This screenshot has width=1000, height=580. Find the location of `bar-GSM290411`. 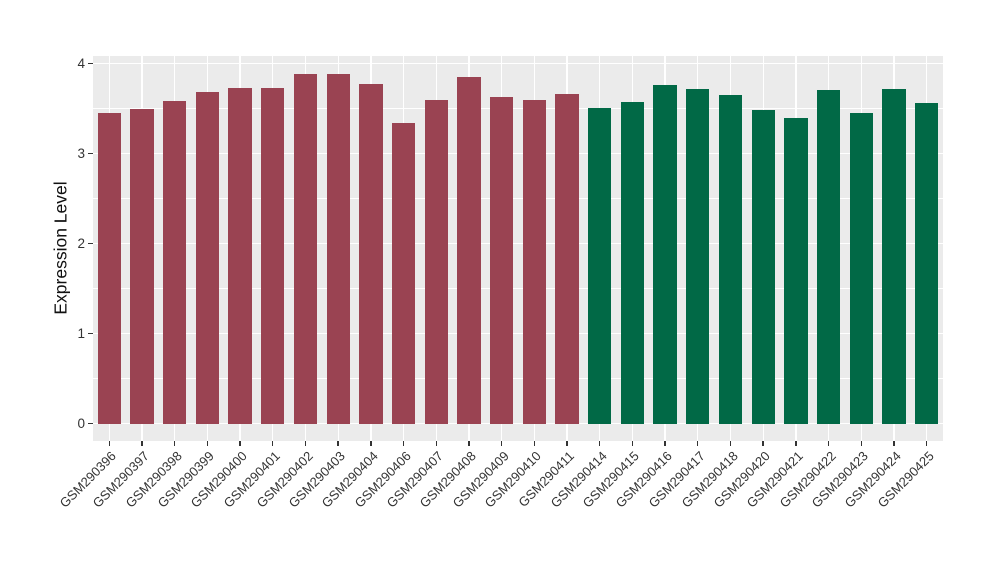

bar-GSM290411 is located at coordinates (567, 259).